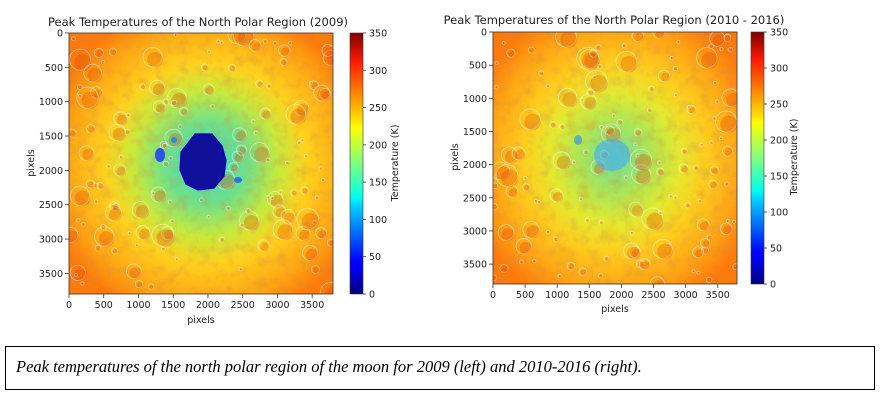 The height and width of the screenshot is (407, 888). What do you see at coordinates (478, 66) in the screenshot?
I see `right-y-tick-label: 500` at bounding box center [478, 66].